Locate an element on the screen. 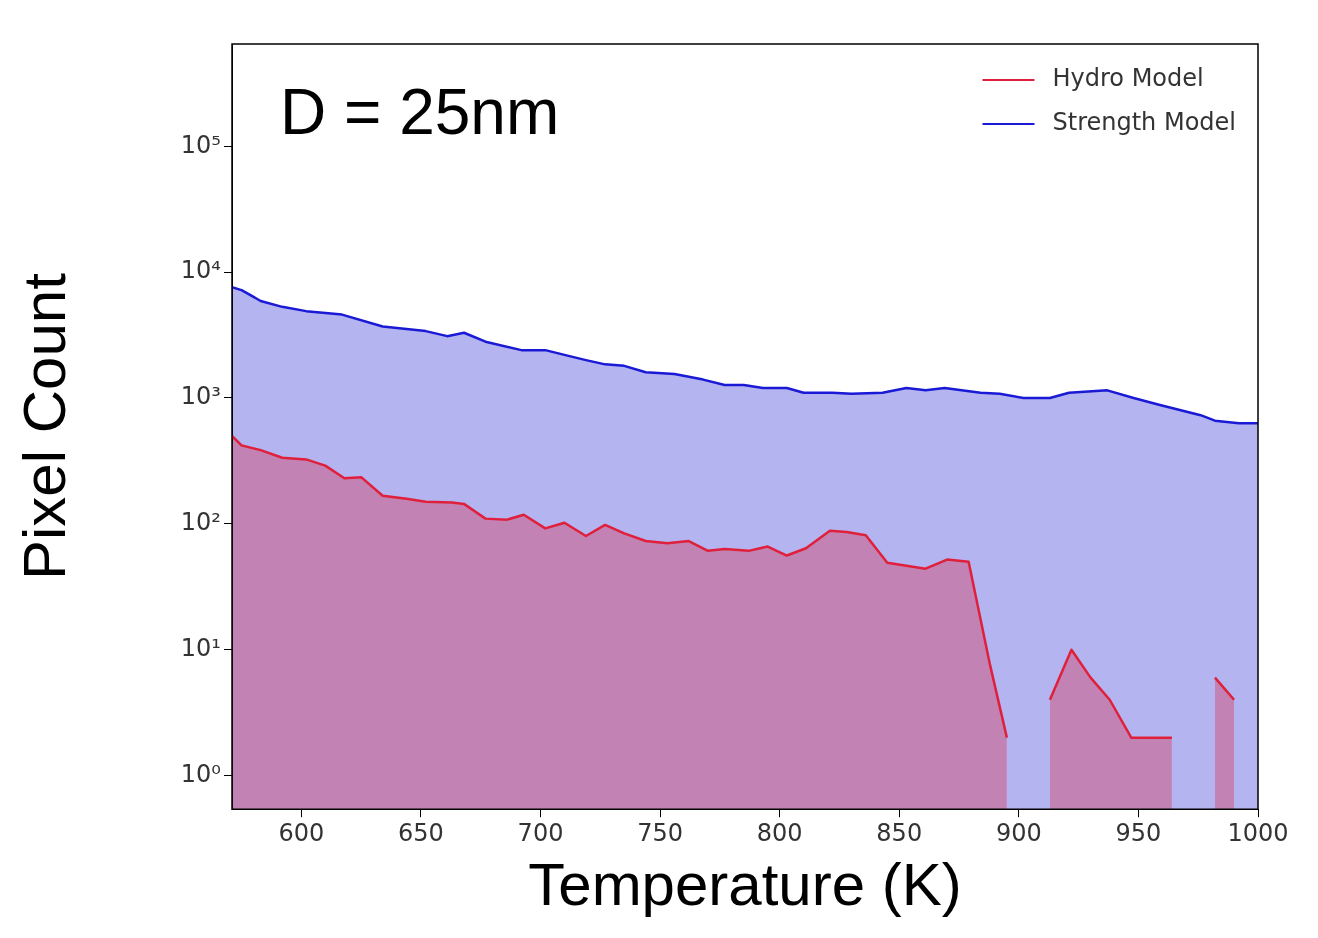  x-tick-label: 850 is located at coordinates (899, 832).